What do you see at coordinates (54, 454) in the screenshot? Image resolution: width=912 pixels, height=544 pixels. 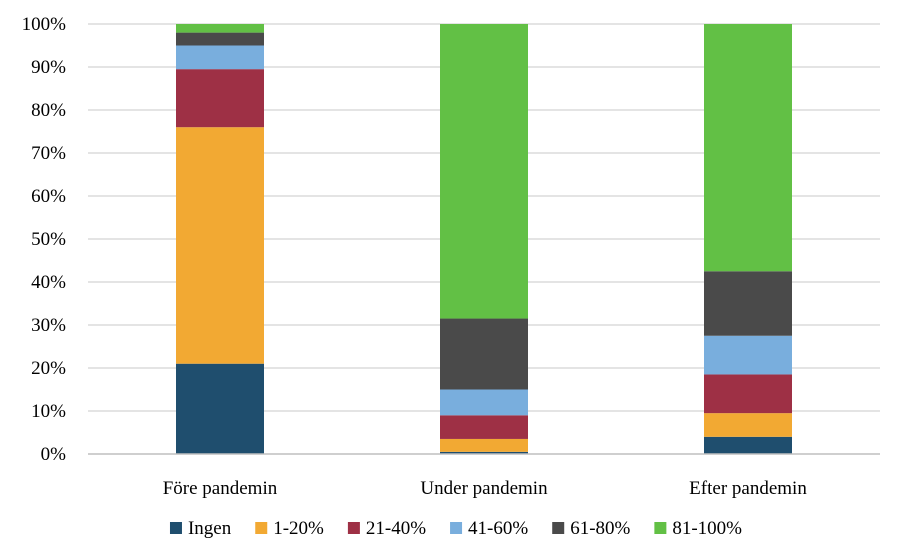 I see `y-tick-label: 0%` at bounding box center [54, 454].